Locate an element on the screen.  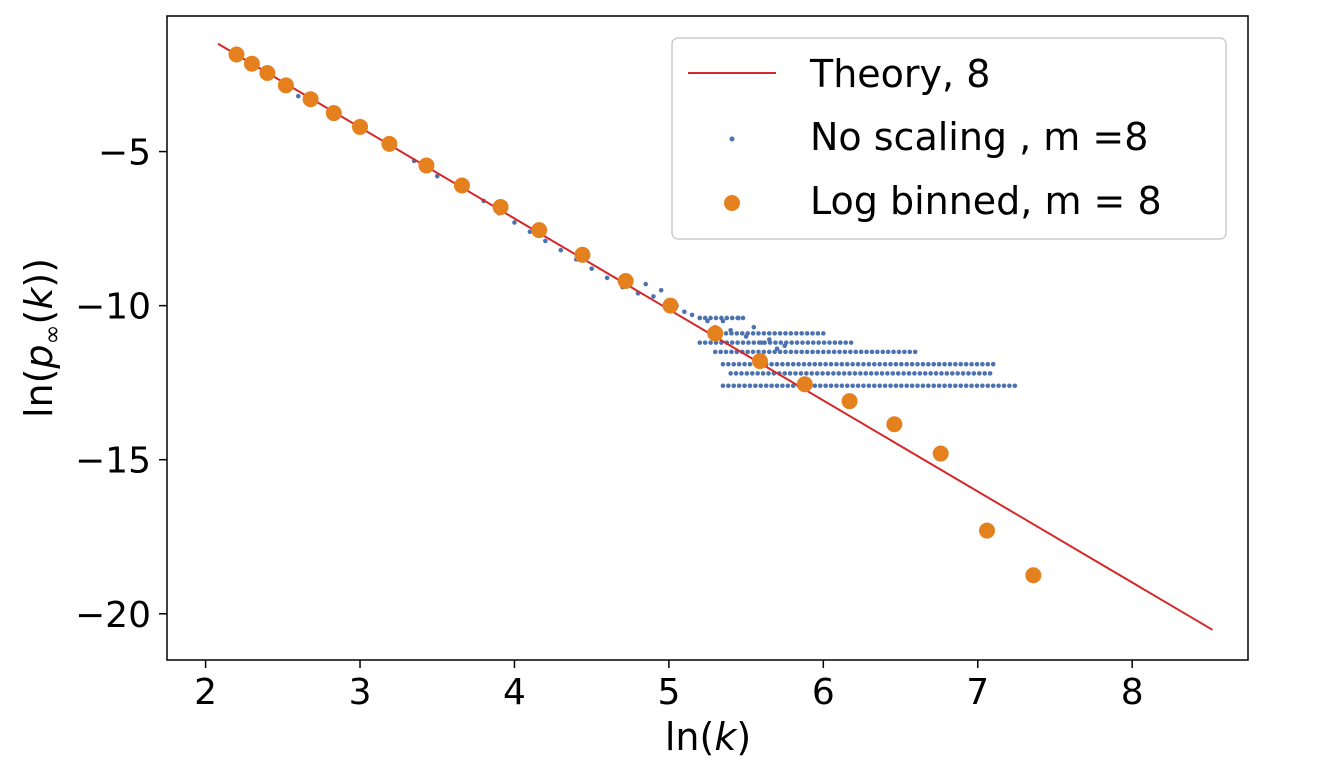
legend-raw-label: No scaling , m =8 is located at coordinates (979, 137).